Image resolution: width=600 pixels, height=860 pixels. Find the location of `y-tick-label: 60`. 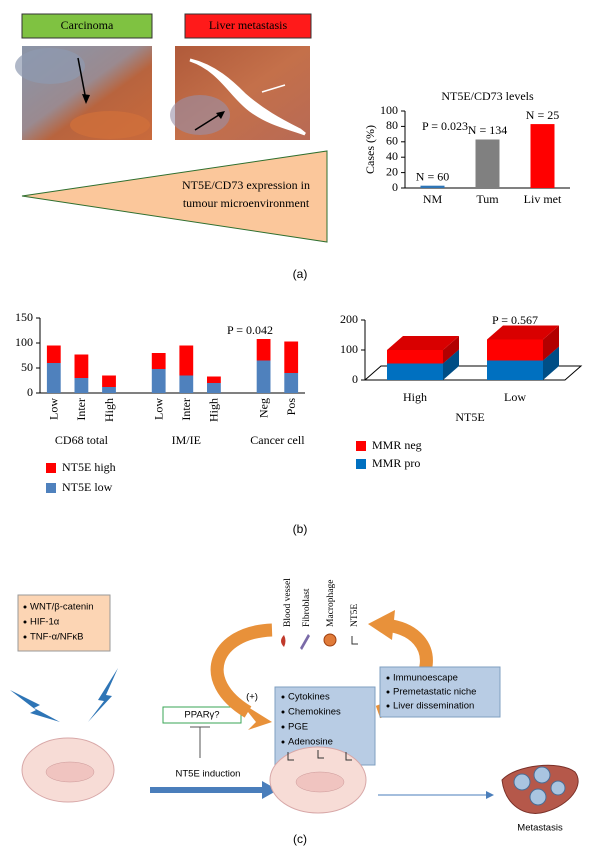

y-tick-label: 60 is located at coordinates (392, 141).